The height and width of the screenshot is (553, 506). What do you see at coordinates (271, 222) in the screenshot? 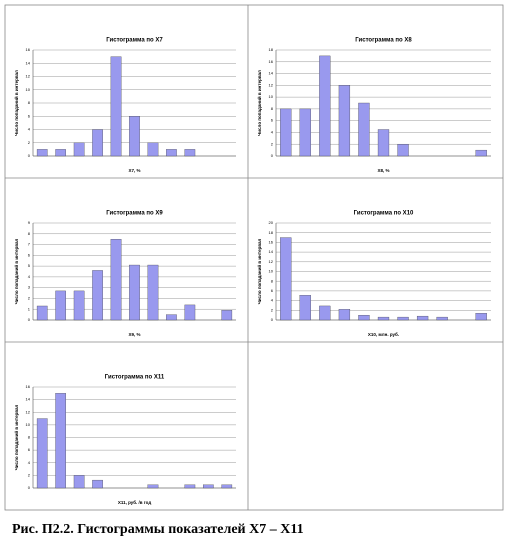
I see `y-tick-label: 20` at bounding box center [271, 222].